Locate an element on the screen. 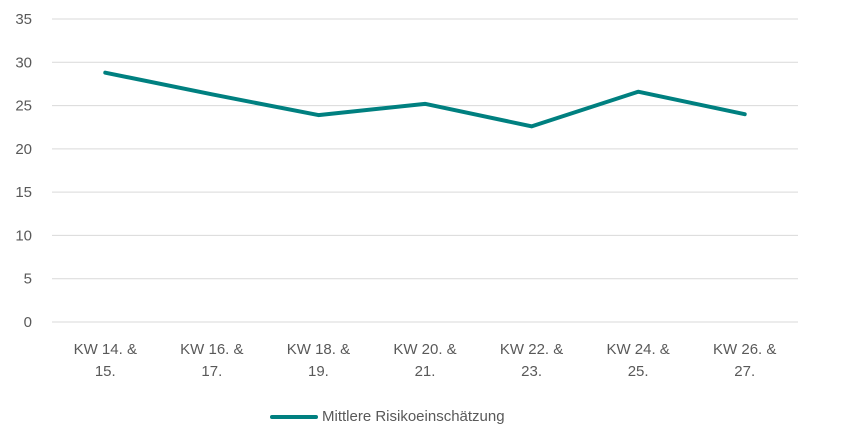 The width and height of the screenshot is (841, 443). x-tick-label: KW 18. & is located at coordinates (318, 349).